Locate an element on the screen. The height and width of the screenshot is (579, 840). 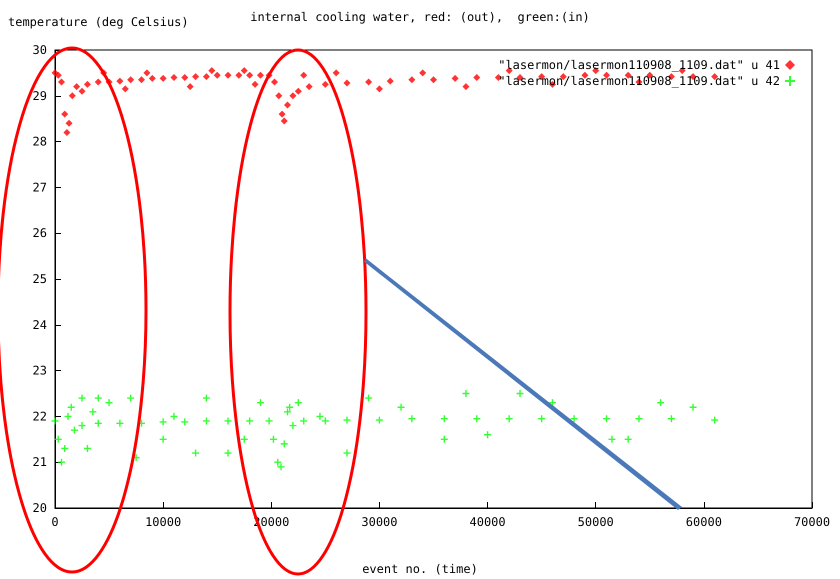
y-tick-label: 29 is located at coordinates (39, 95).